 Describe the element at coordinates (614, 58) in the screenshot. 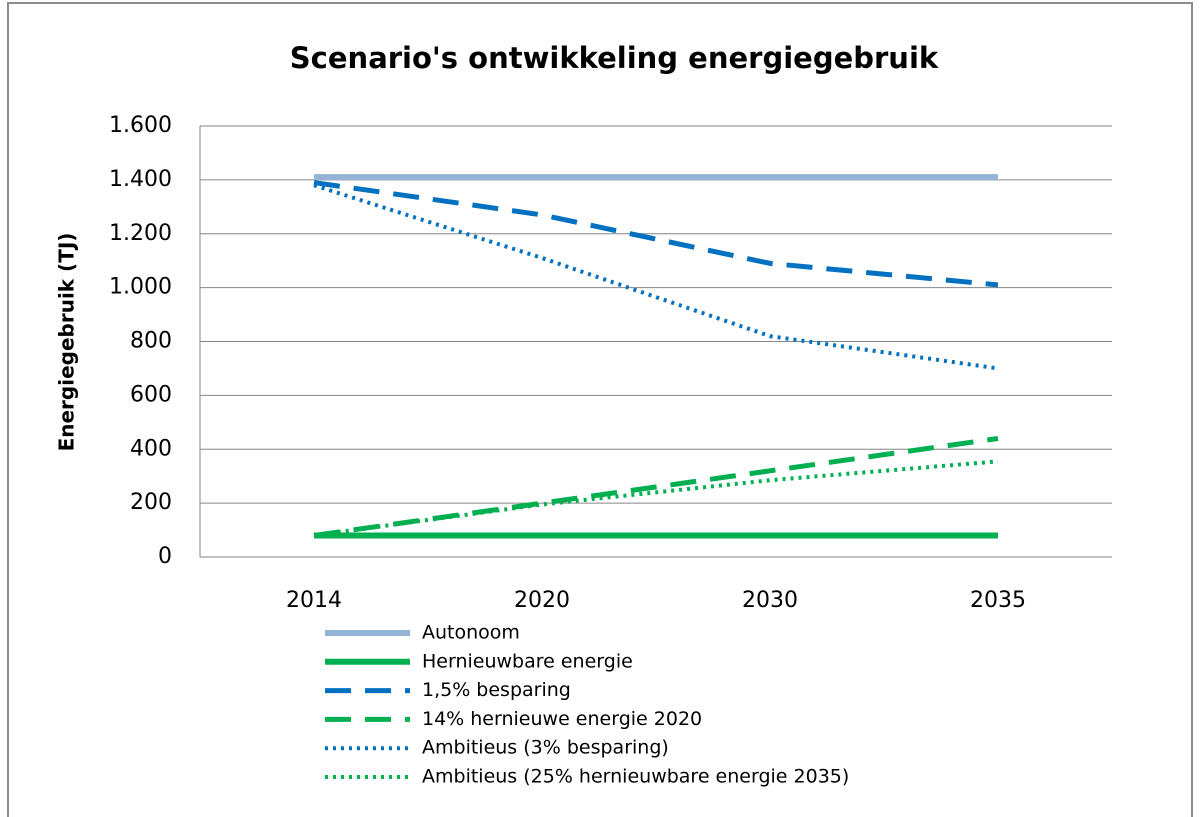

I see `chart-title: Scenario's ontwikkeling energiegebruik` at that location.